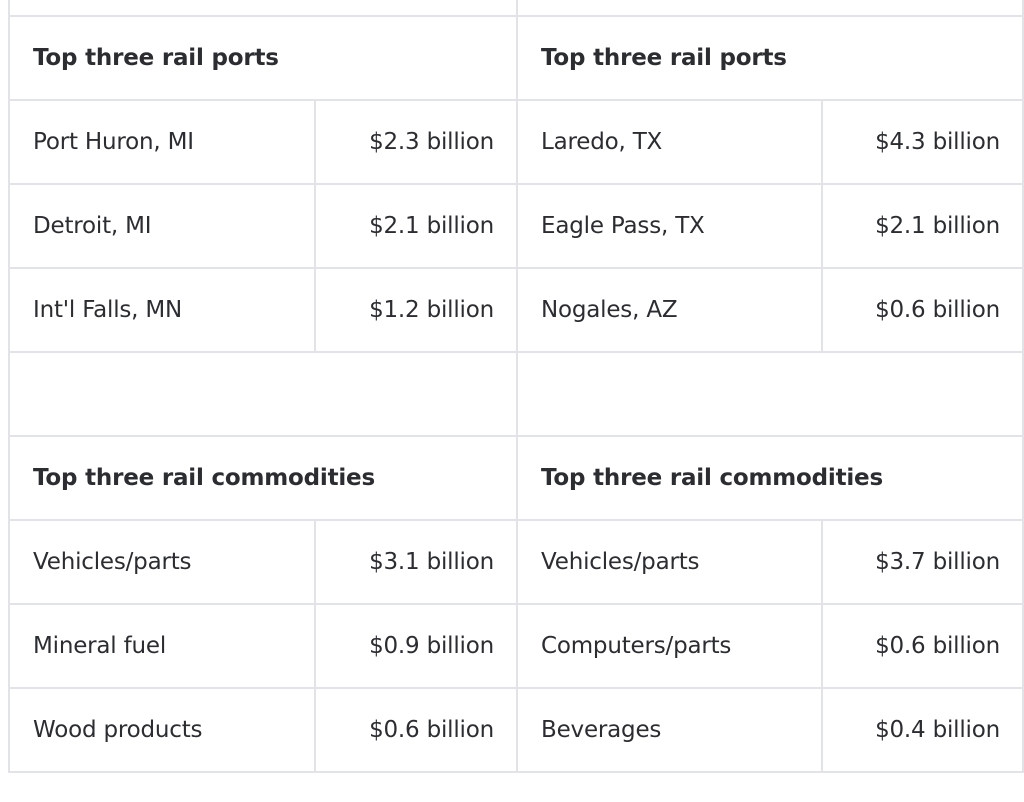 Image resolution: width=1024 pixels, height=802 pixels. Describe the element at coordinates (669, 646) in the screenshot. I see `commodity-name: Computers/parts` at that location.